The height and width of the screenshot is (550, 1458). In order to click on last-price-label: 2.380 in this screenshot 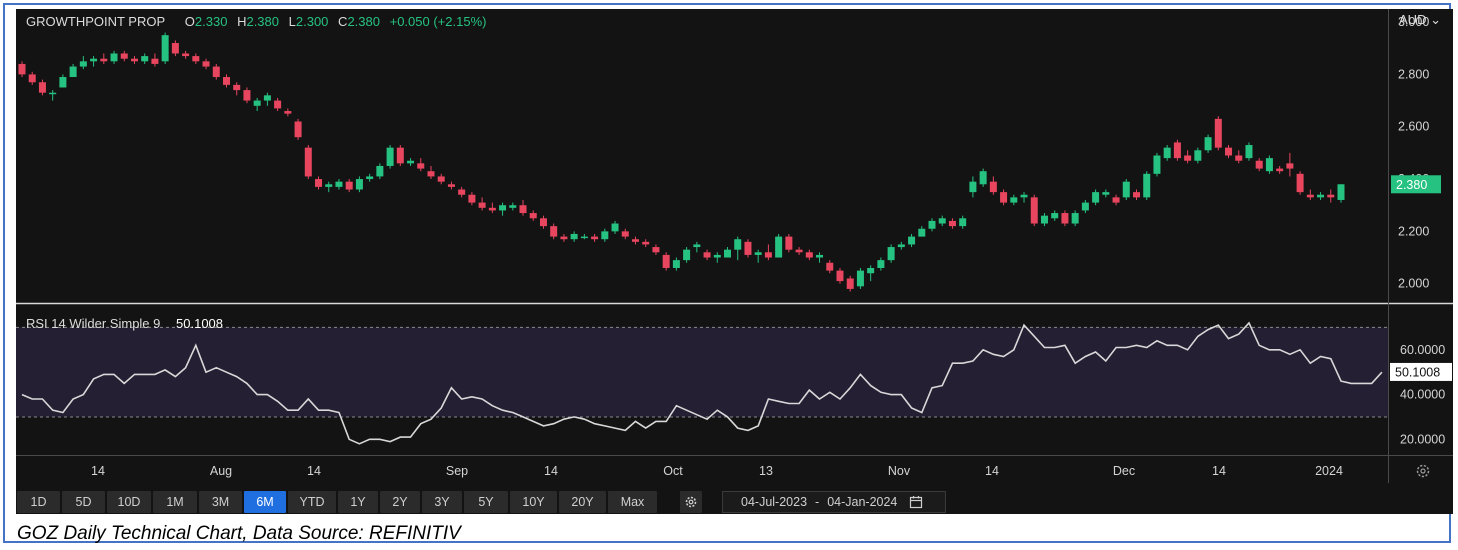, I will do `click(1411, 185)`.